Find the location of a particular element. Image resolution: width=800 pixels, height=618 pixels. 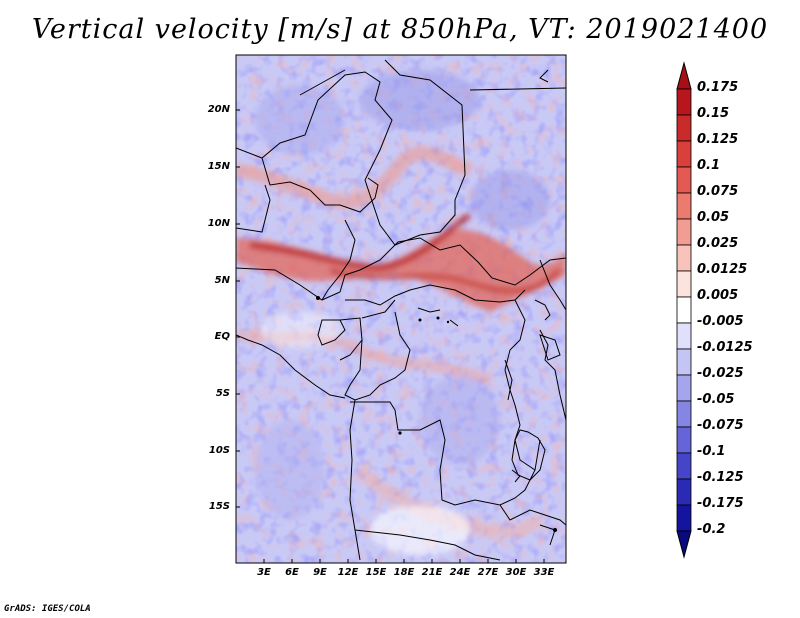

lon-label-9e: 9E is located at coordinates (320, 572).